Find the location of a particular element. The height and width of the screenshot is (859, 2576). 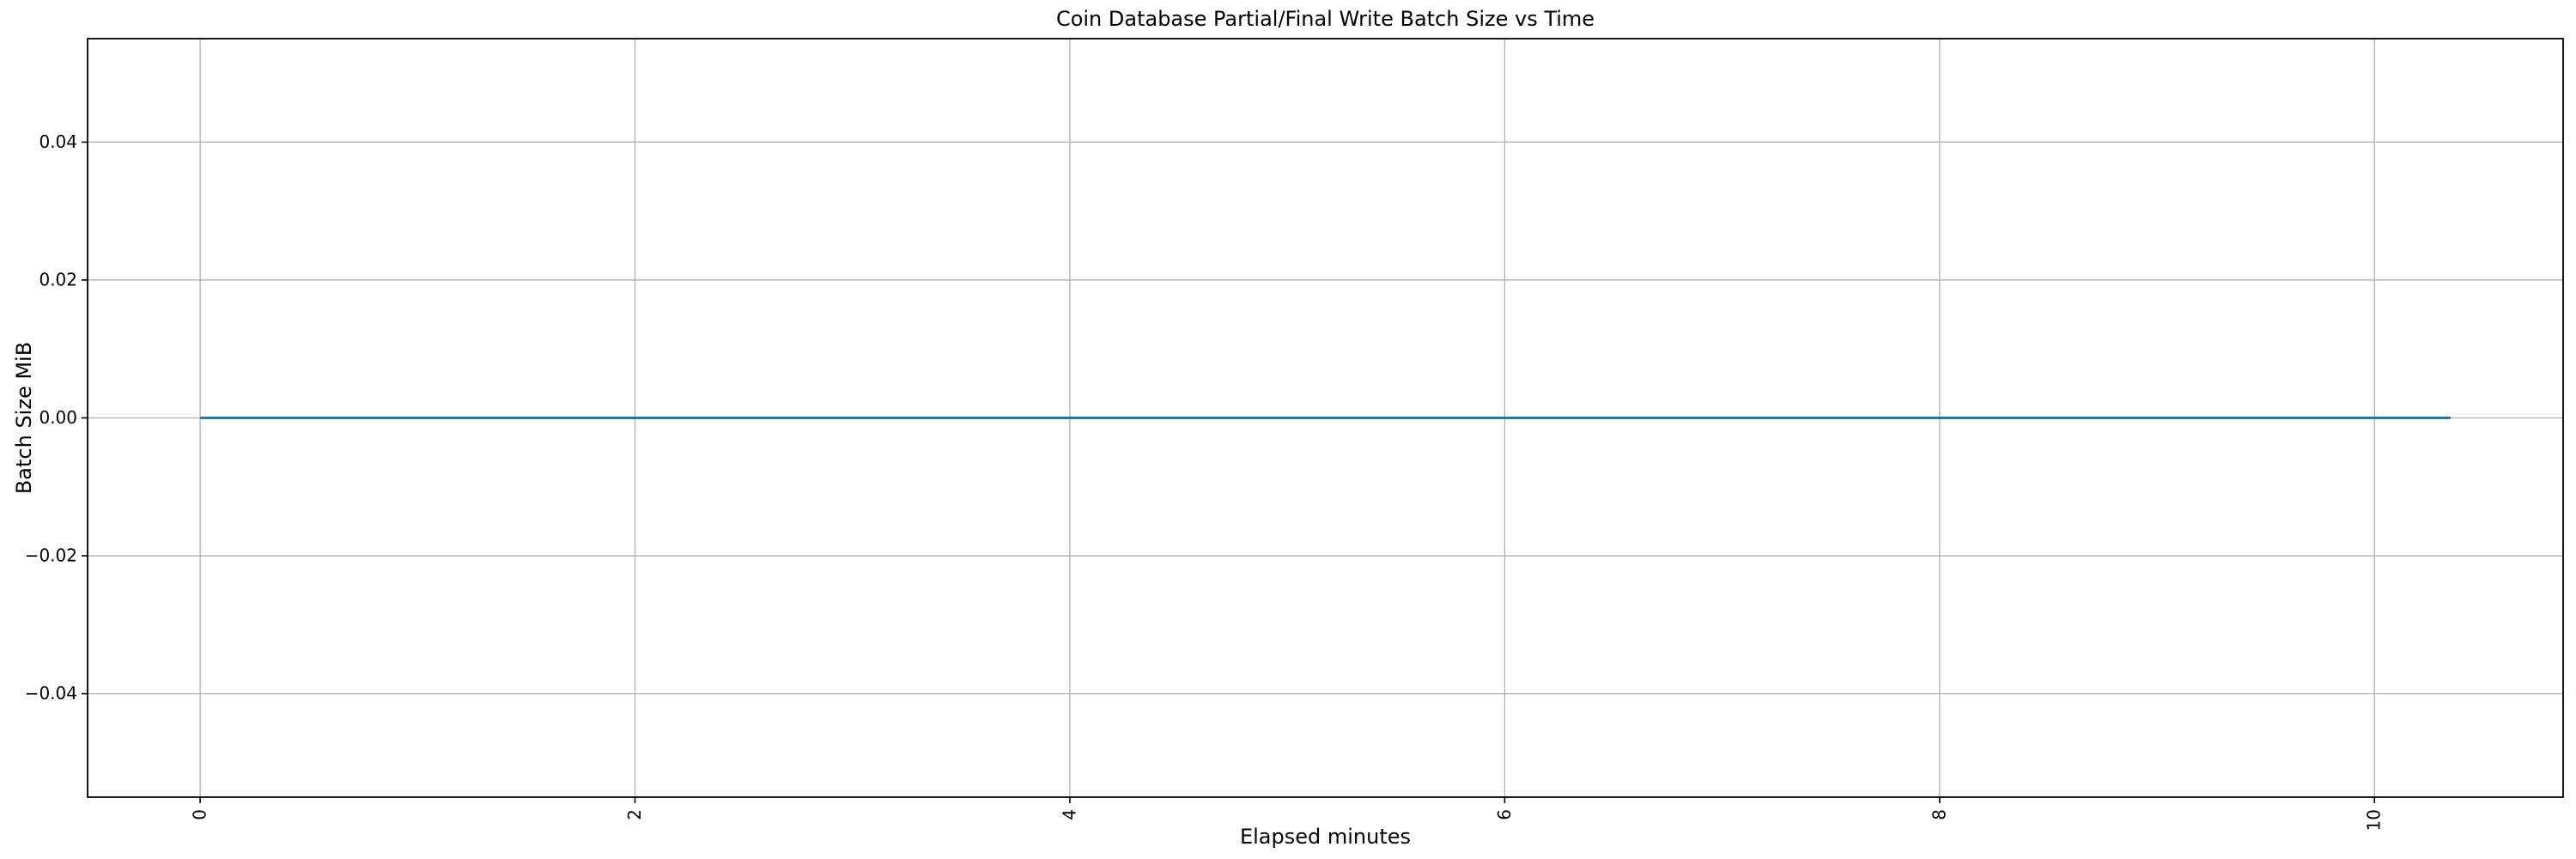

x-tick-label-8: 8 is located at coordinates (1939, 814).